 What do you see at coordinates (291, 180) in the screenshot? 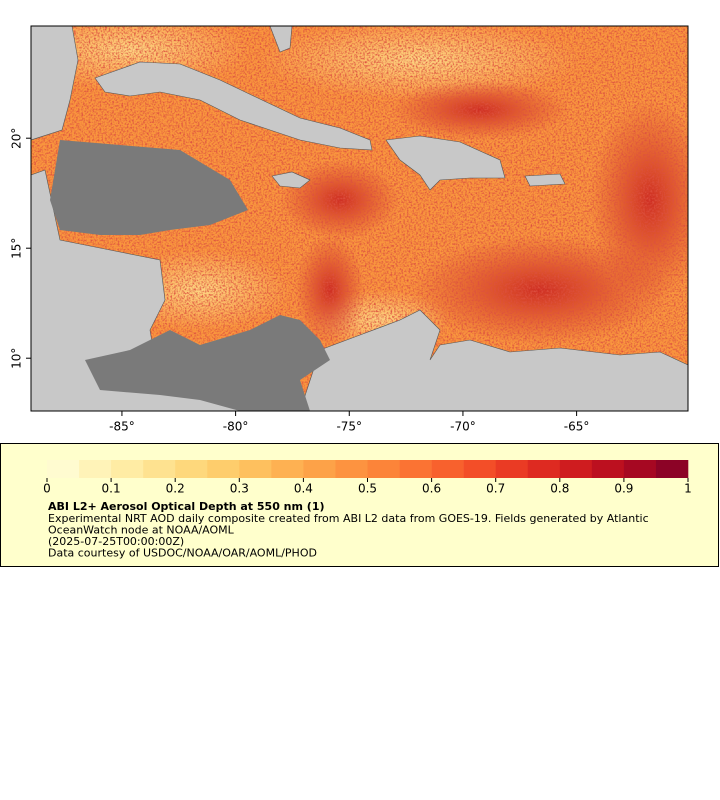
I see `jamaica` at bounding box center [291, 180].